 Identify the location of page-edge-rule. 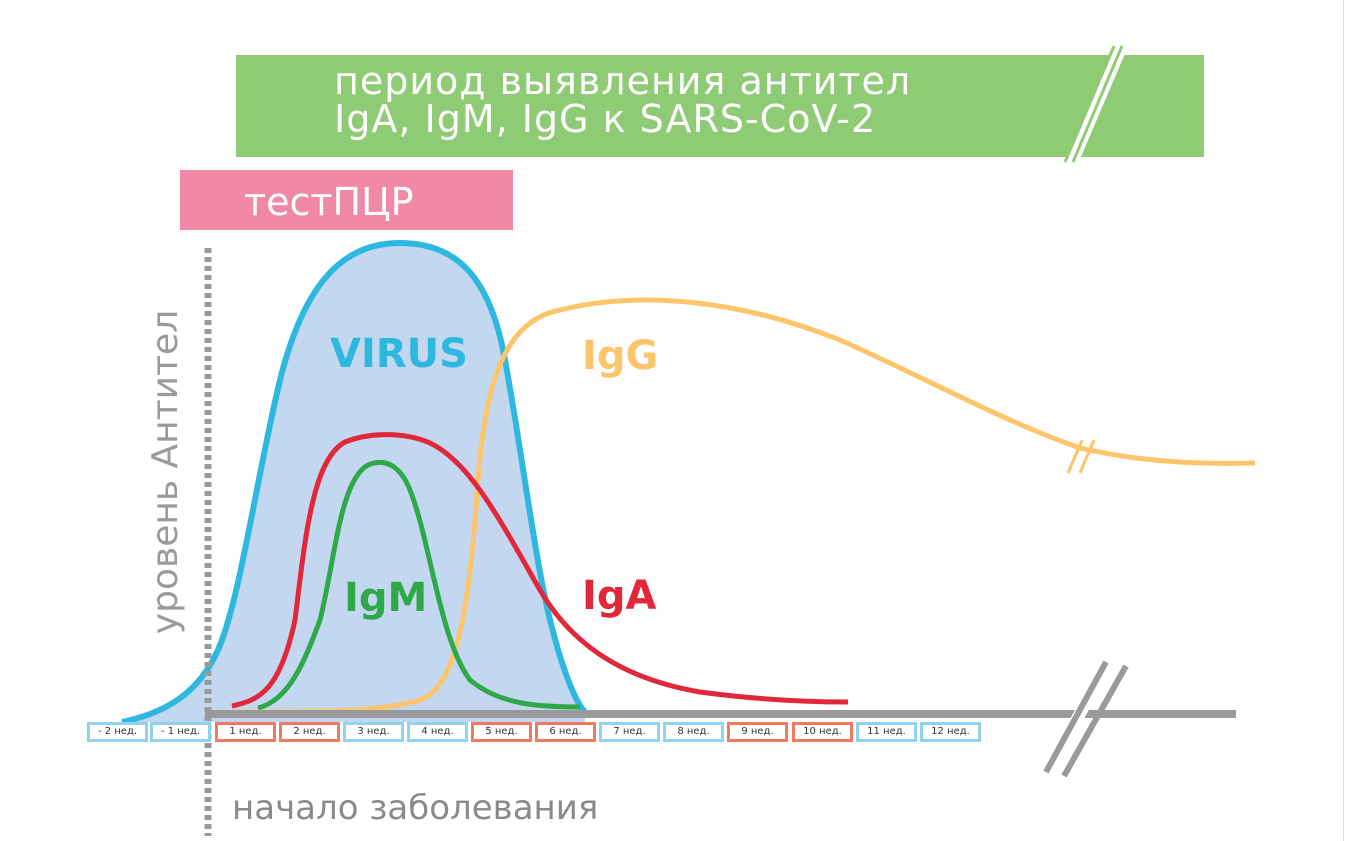
(1343, 420).